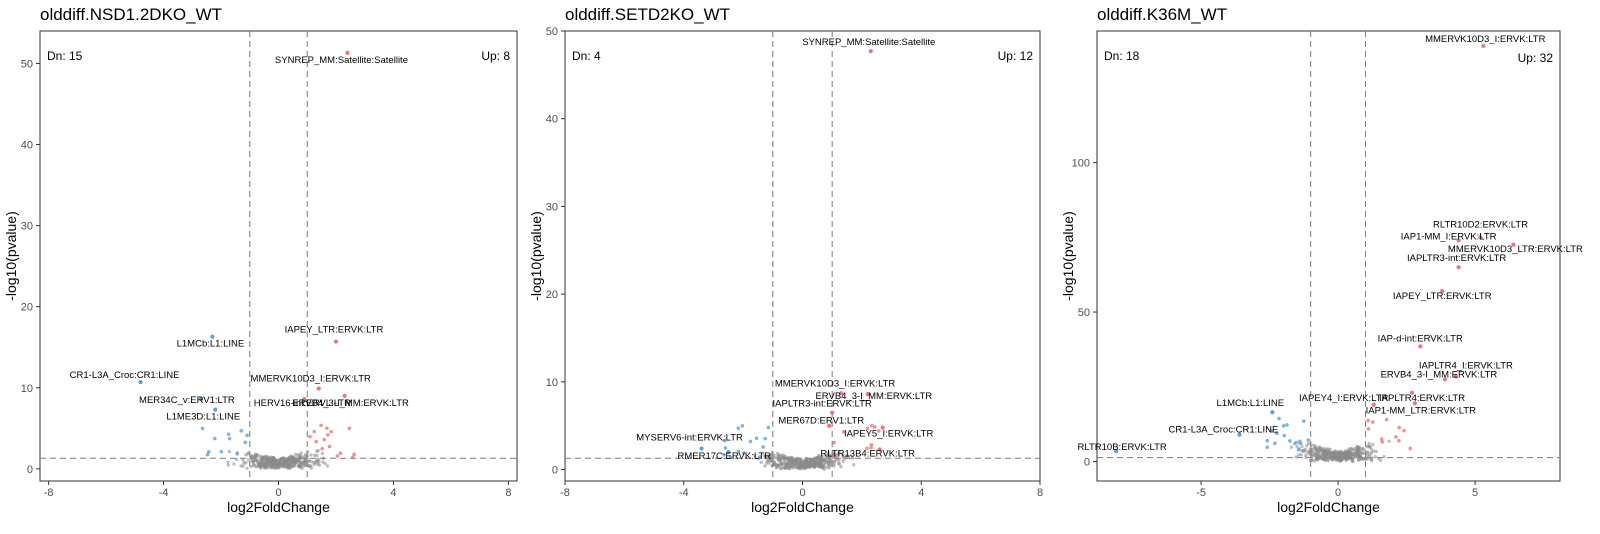 Image resolution: width=1600 pixels, height=534 pixels. Describe the element at coordinates (187, 400) in the screenshot. I see `point-label: MER34C_v:ERV1:LTR` at that location.